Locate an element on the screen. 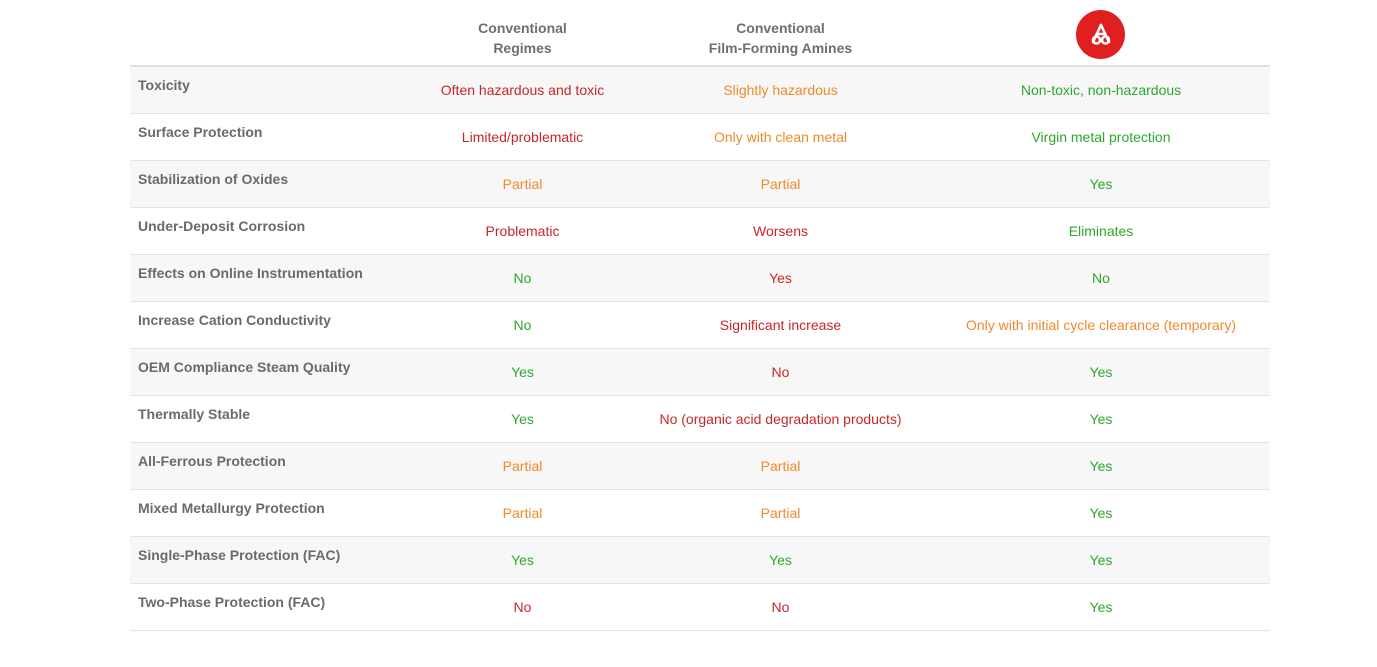 This screenshot has height=667, width=1377. table-row: Single-Phase Protection (FAC) Yes Yes Yes is located at coordinates (700, 560).